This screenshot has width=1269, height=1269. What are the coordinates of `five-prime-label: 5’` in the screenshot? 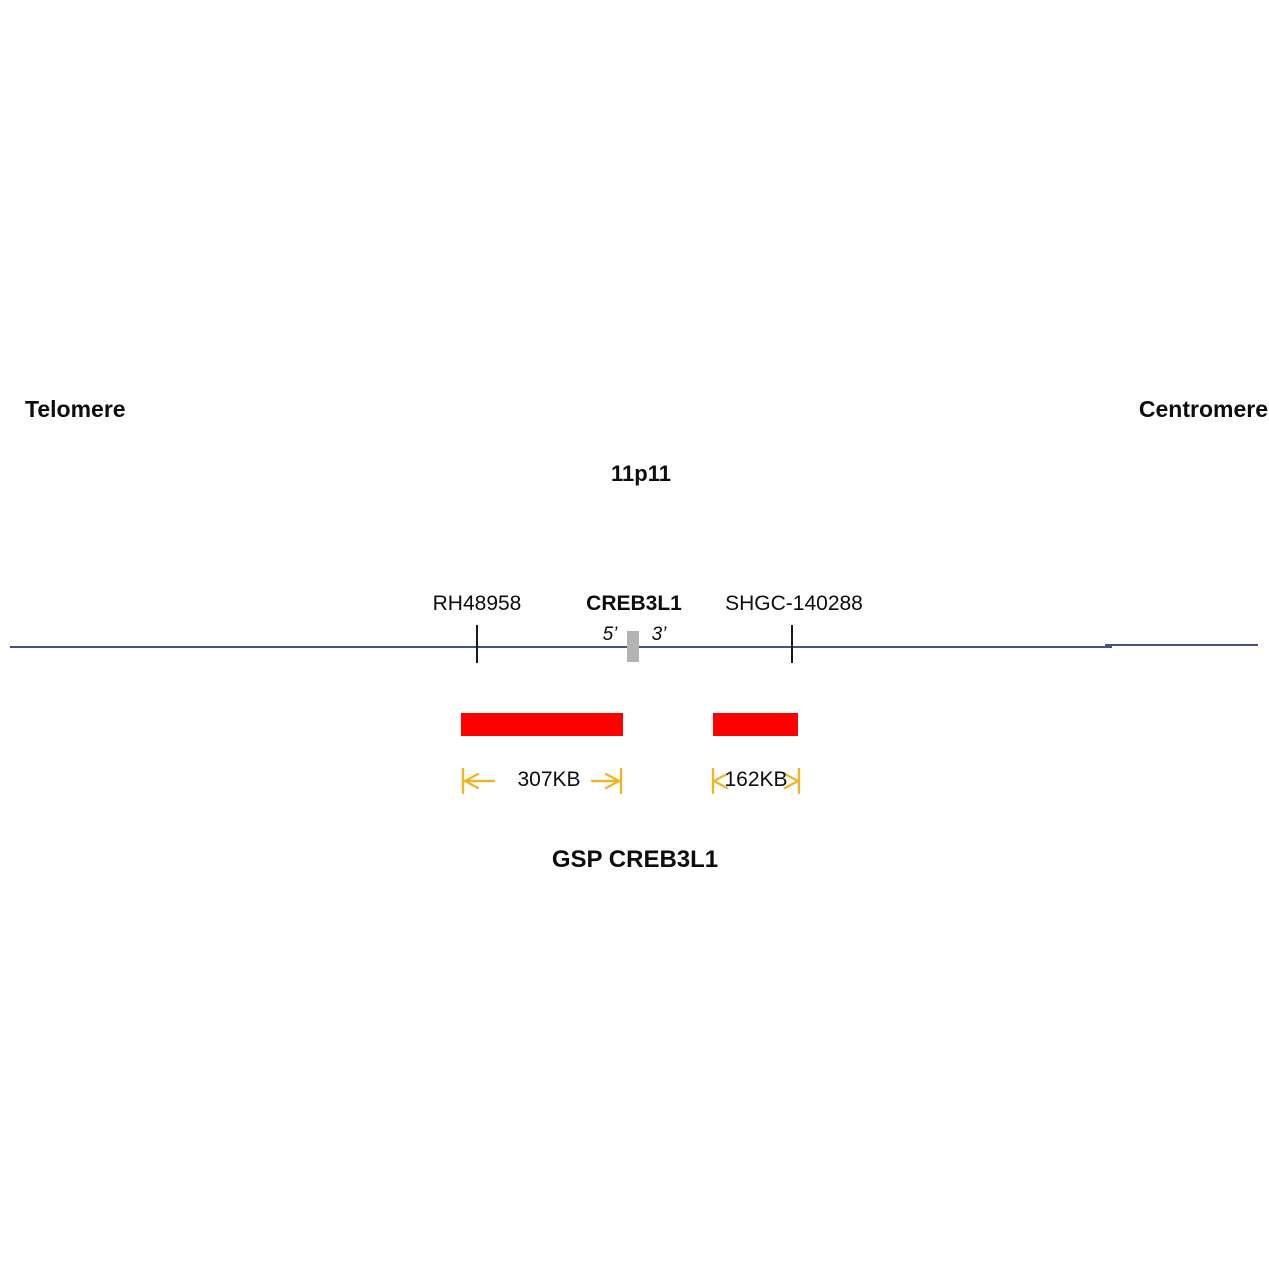 It's located at (610, 634).